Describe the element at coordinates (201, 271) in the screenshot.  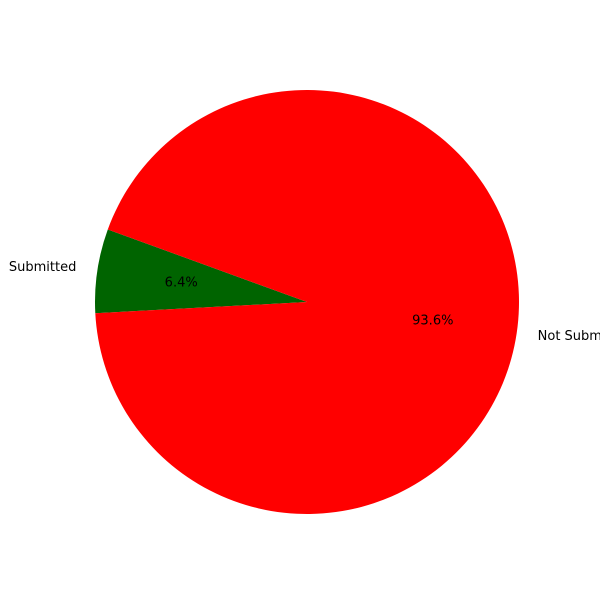
I see `pie-slice-submitted` at that location.